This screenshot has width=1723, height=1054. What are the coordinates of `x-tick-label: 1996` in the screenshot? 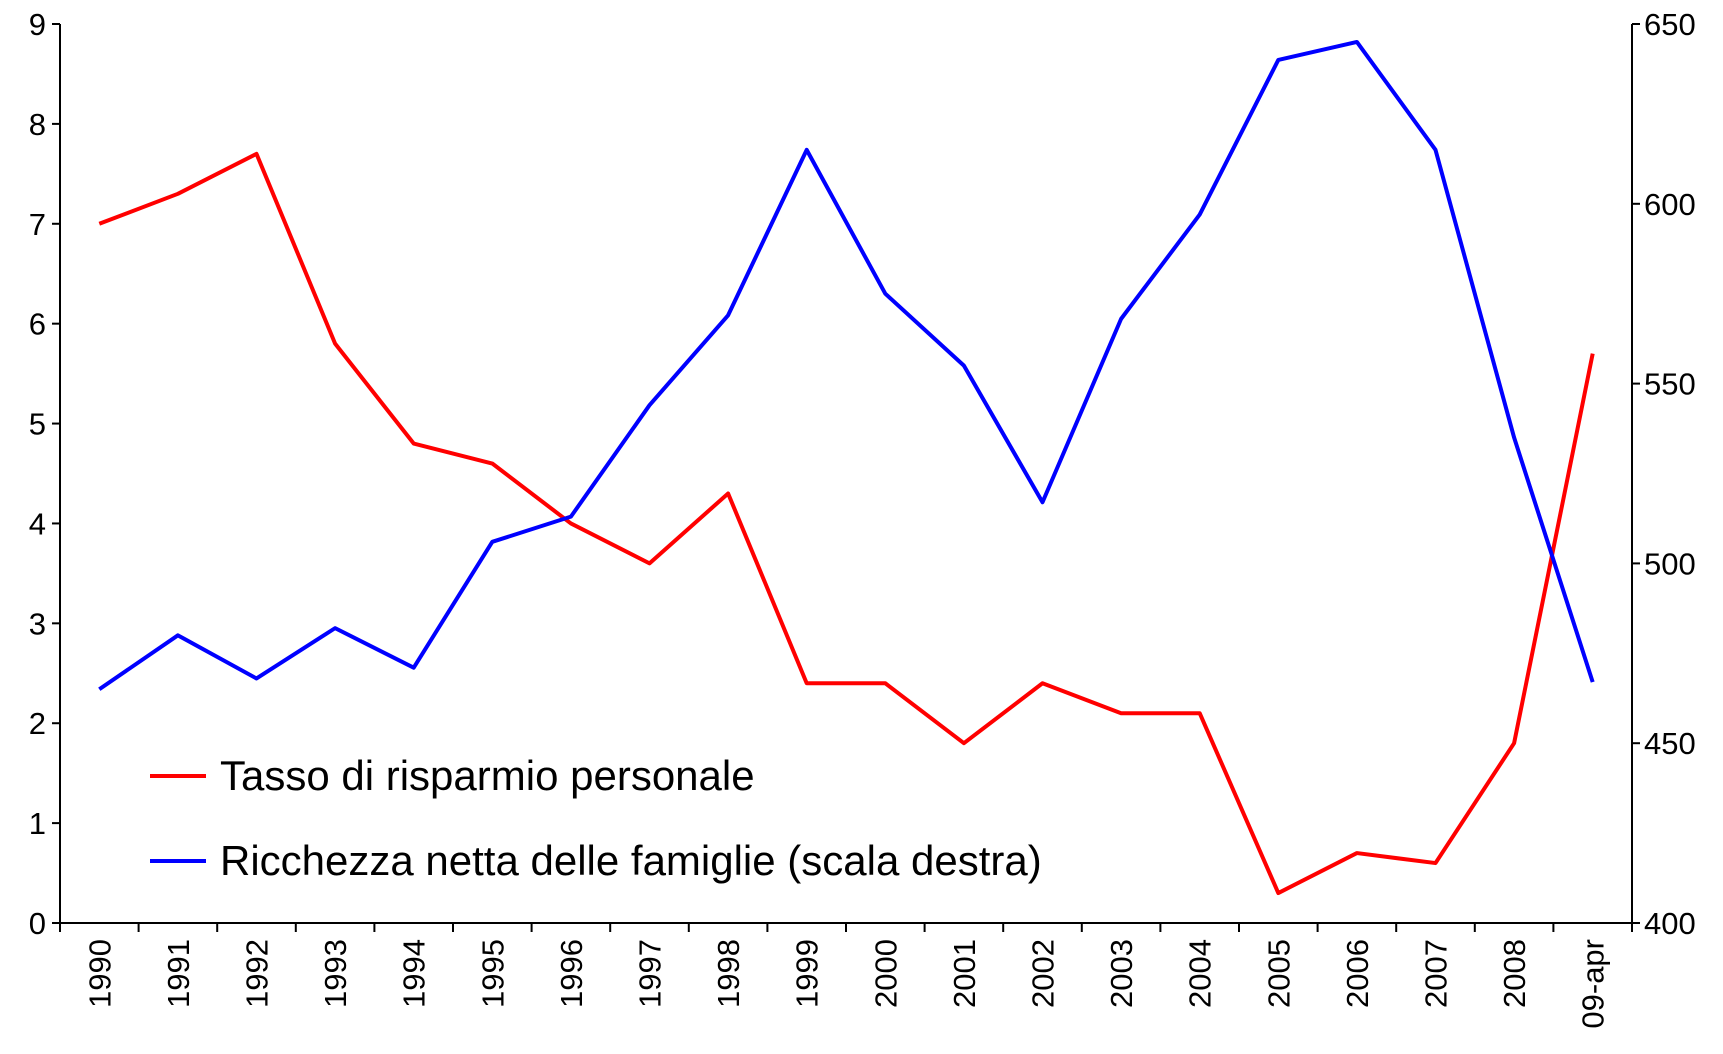 It's located at (571, 973).